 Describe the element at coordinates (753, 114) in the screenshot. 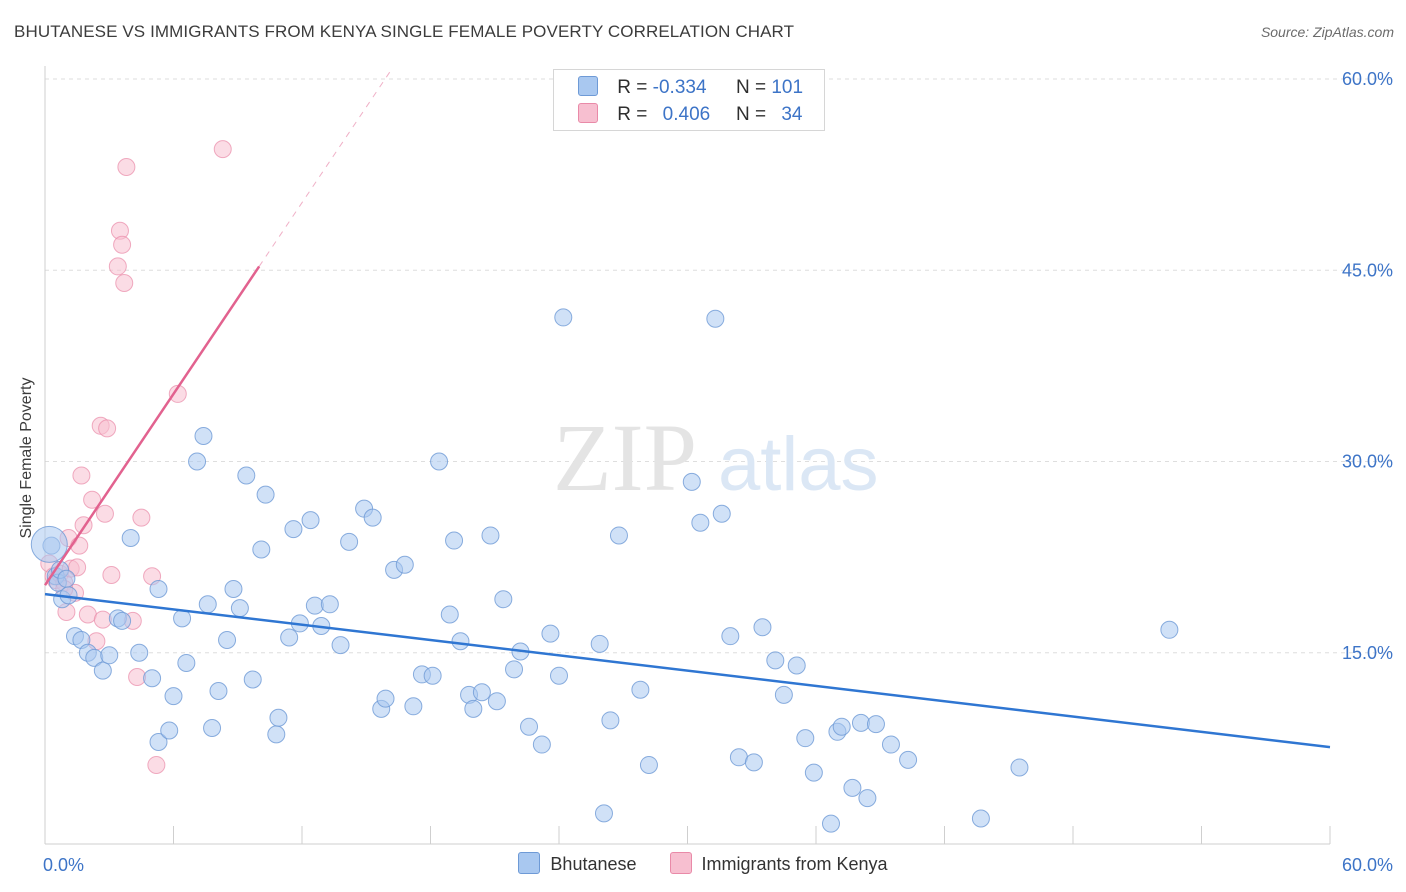

I see `legend-n-label: N =` at that location.